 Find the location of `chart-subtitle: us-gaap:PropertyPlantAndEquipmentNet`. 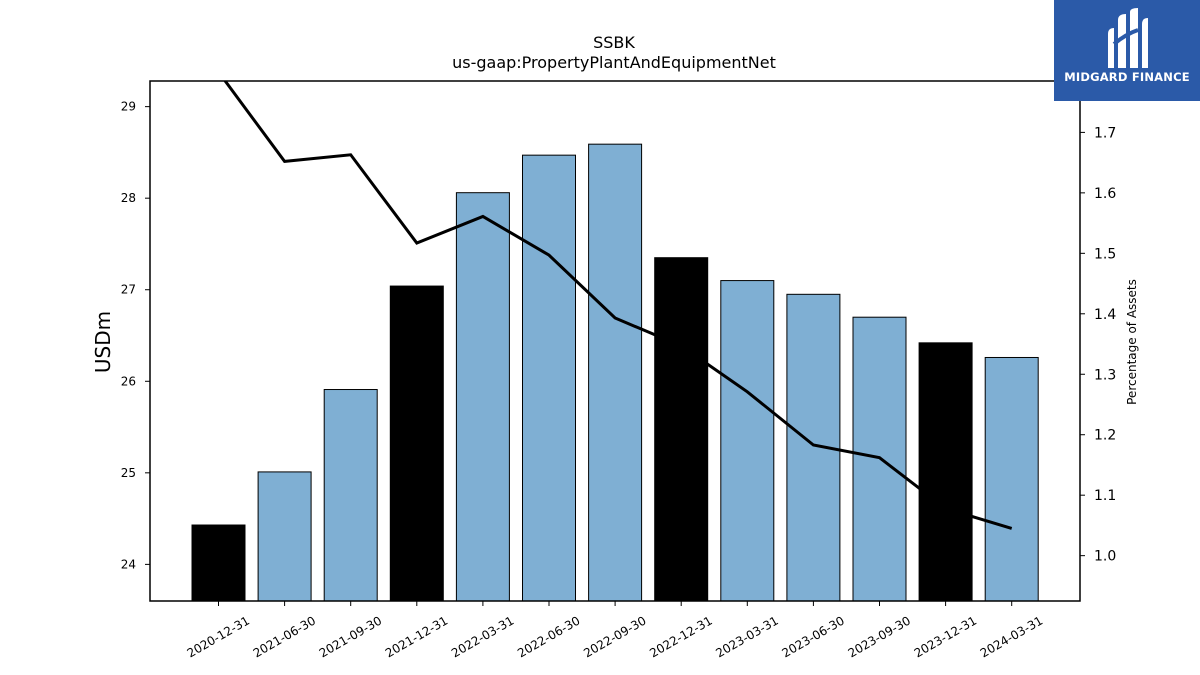

chart-subtitle: us-gaap:PropertyPlantAndEquipmentNet is located at coordinates (614, 62).